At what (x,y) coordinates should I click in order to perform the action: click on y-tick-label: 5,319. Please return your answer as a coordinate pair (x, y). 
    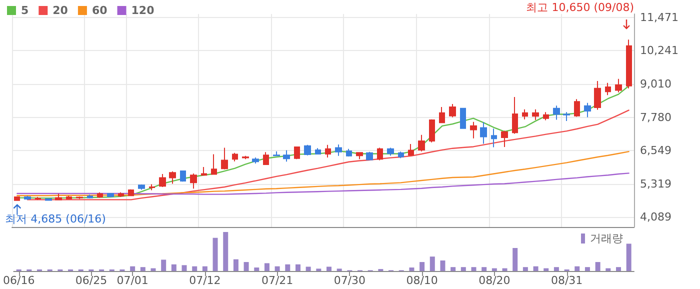
    Looking at the image, I should click on (656, 183).